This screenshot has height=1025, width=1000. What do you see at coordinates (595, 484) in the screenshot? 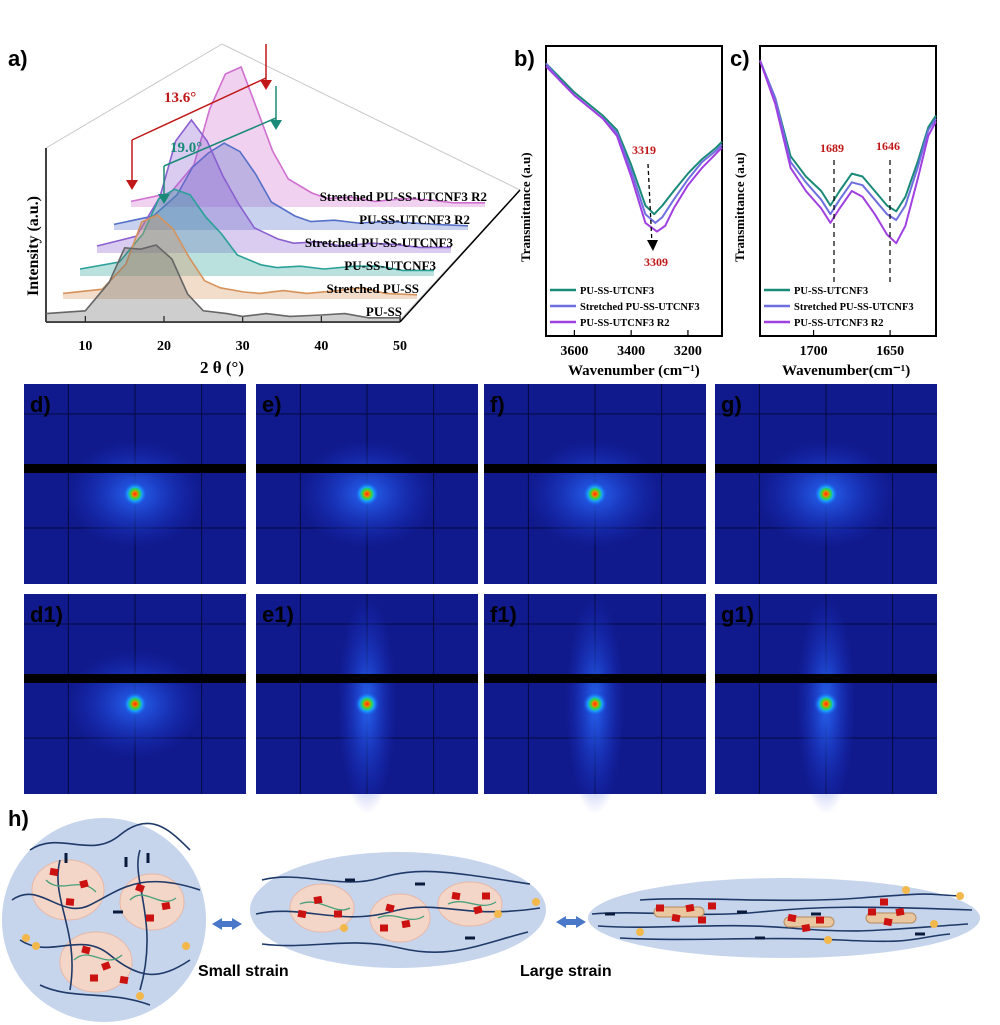
I see `saxs-pattern-f: f)` at bounding box center [595, 484].